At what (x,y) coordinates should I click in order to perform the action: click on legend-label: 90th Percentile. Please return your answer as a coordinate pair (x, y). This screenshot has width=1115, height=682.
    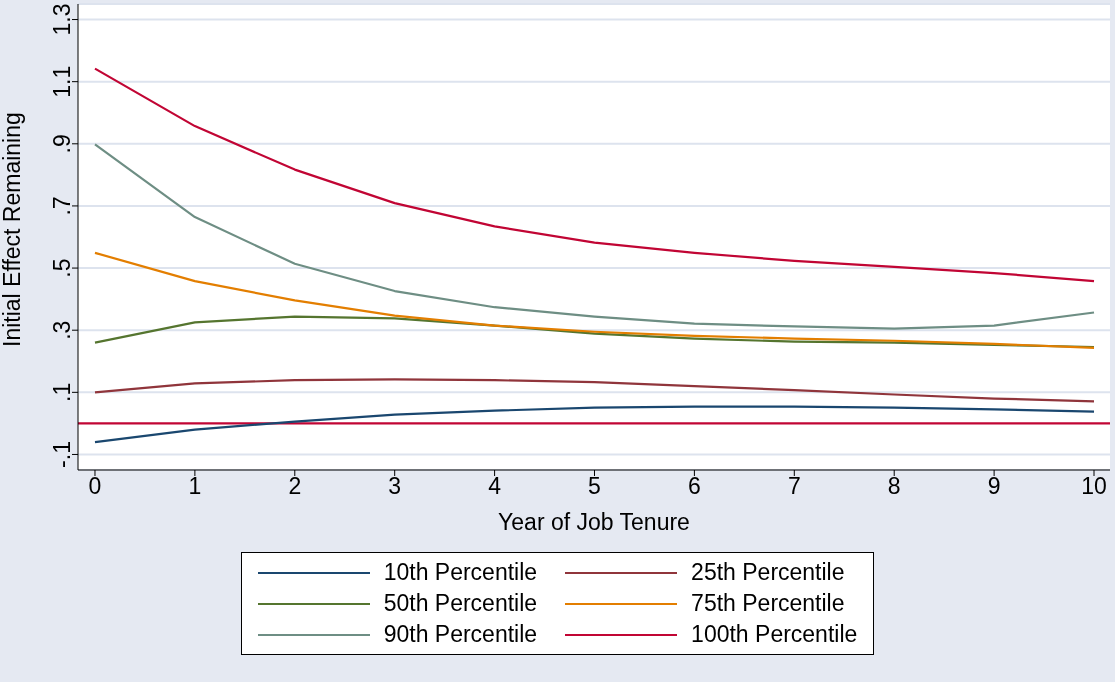
    Looking at the image, I should click on (460, 634).